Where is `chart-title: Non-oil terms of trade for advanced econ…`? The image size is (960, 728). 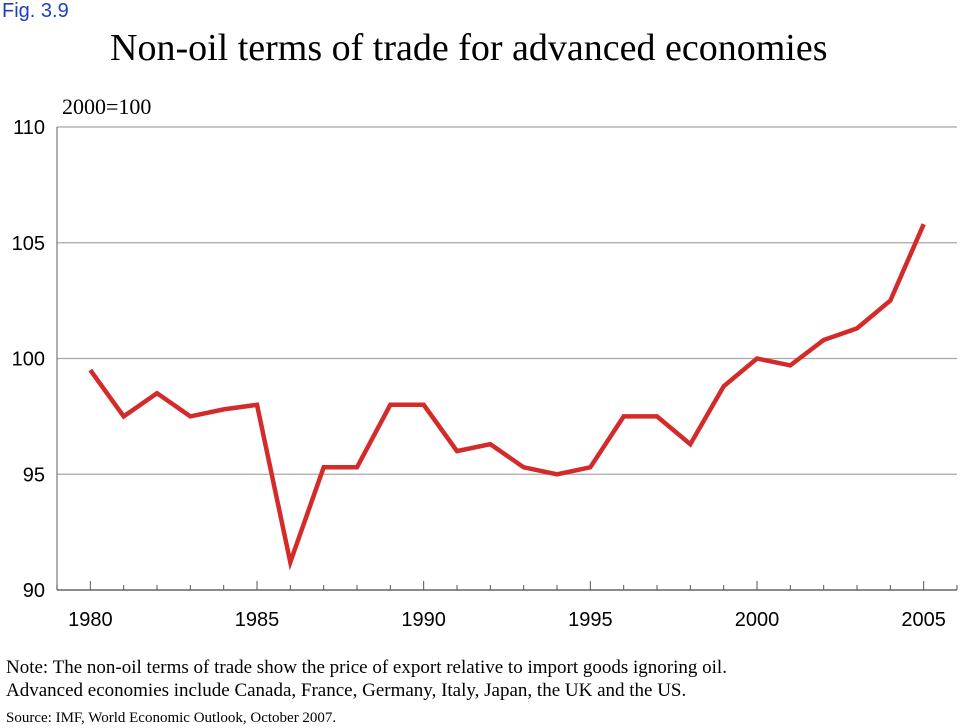
chart-title: Non-oil terms of trade for advanced econ… is located at coordinates (469, 48).